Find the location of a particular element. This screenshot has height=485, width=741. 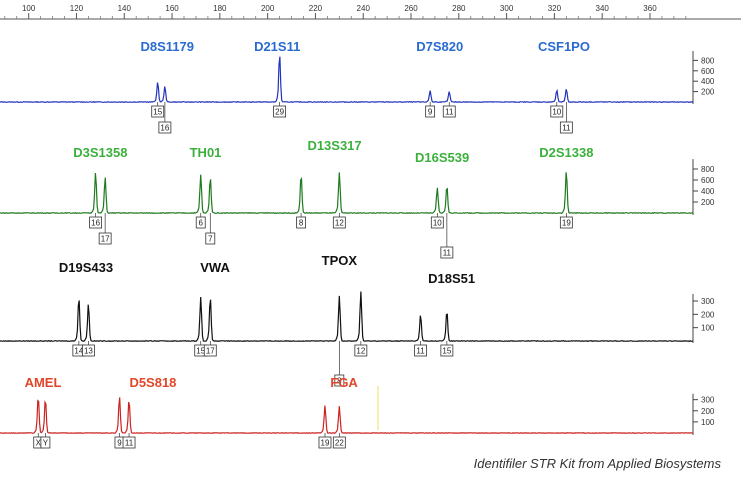

x-tick-label: 320 is located at coordinates (555, 8).